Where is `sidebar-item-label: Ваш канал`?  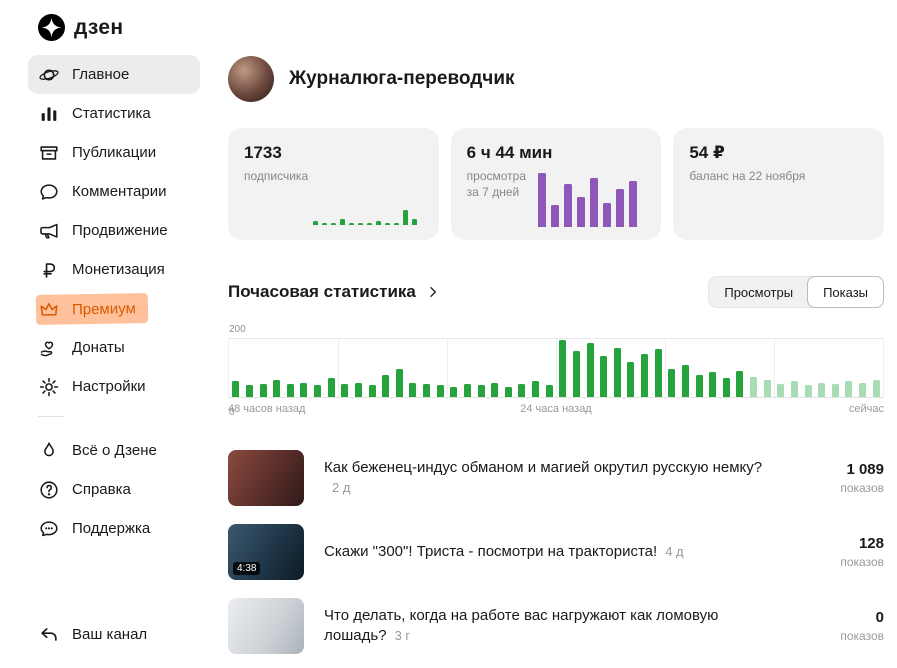 sidebar-item-label: Ваш канал is located at coordinates (110, 634).